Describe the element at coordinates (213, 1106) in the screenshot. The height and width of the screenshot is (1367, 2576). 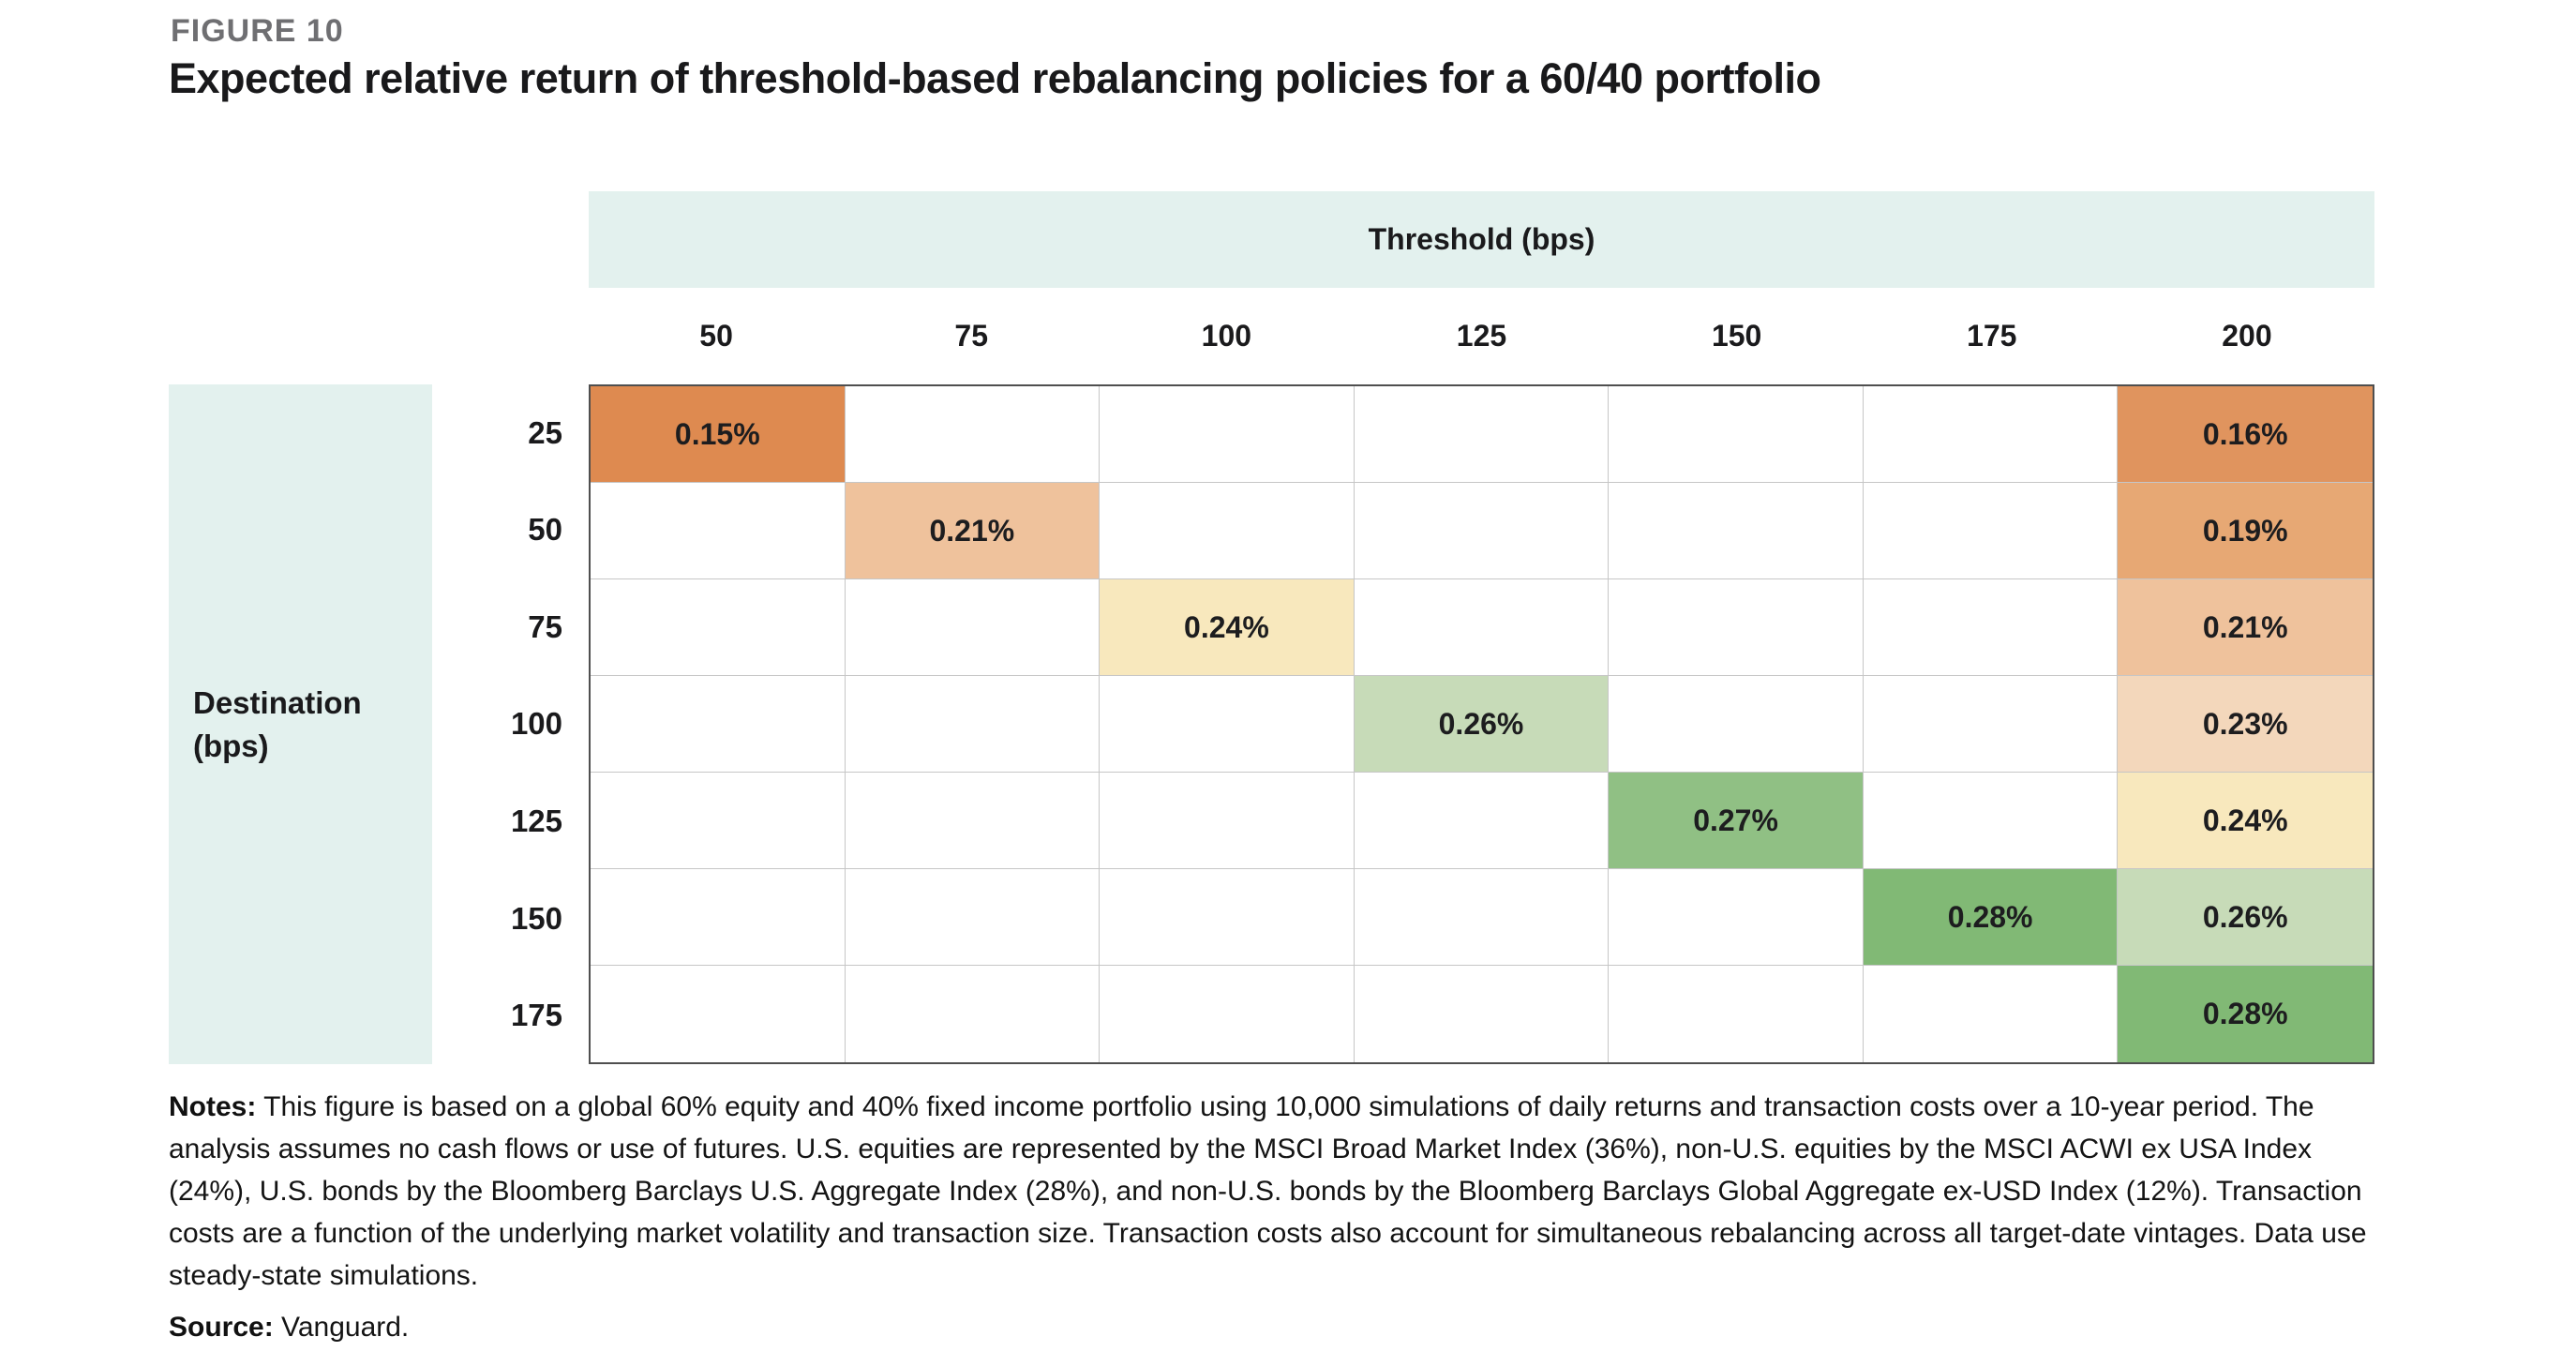
I see `notes-label: Notes:` at that location.